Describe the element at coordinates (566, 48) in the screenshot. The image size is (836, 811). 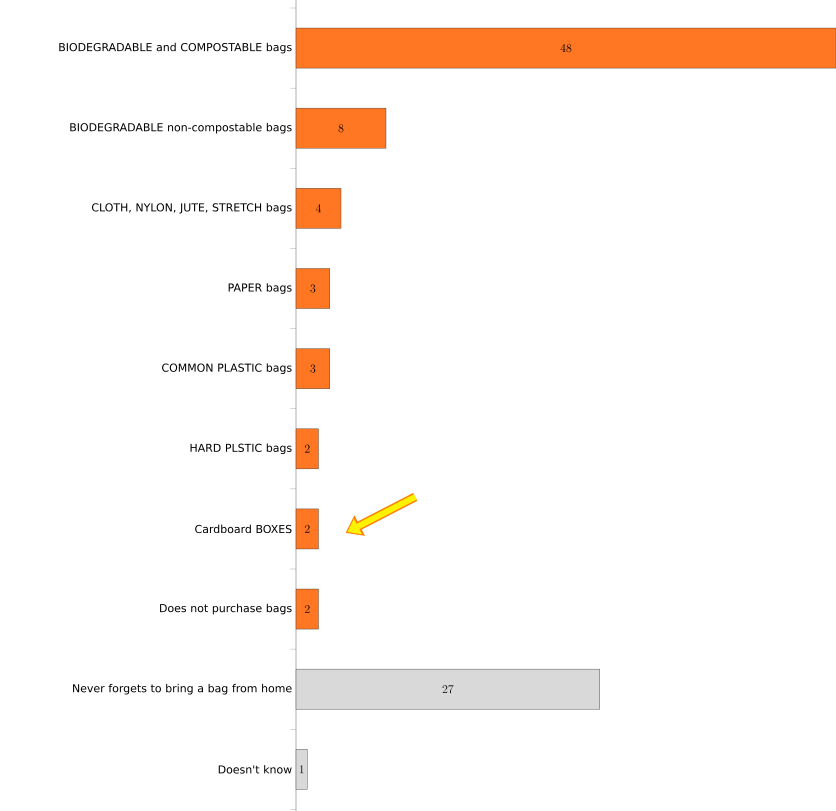
I see `data-label: 48` at that location.